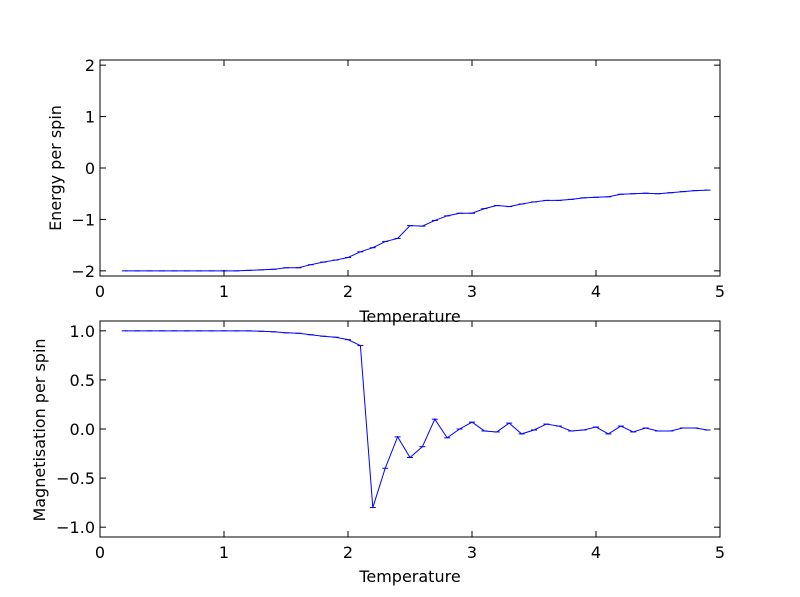 Image resolution: width=800 pixels, height=597 pixels. I want to click on energy-y-tick-label: −2, so click(83, 271).